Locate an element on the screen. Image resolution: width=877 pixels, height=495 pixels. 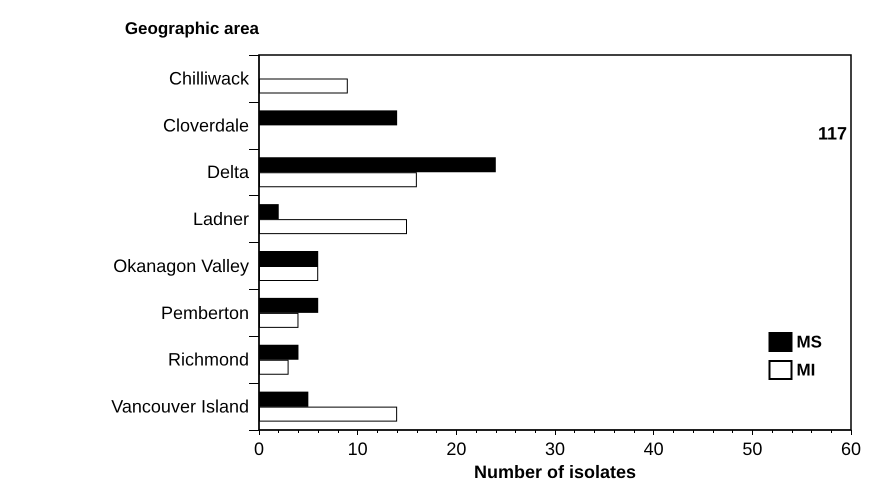
y-tick-label: Chilliwack is located at coordinates (209, 78).